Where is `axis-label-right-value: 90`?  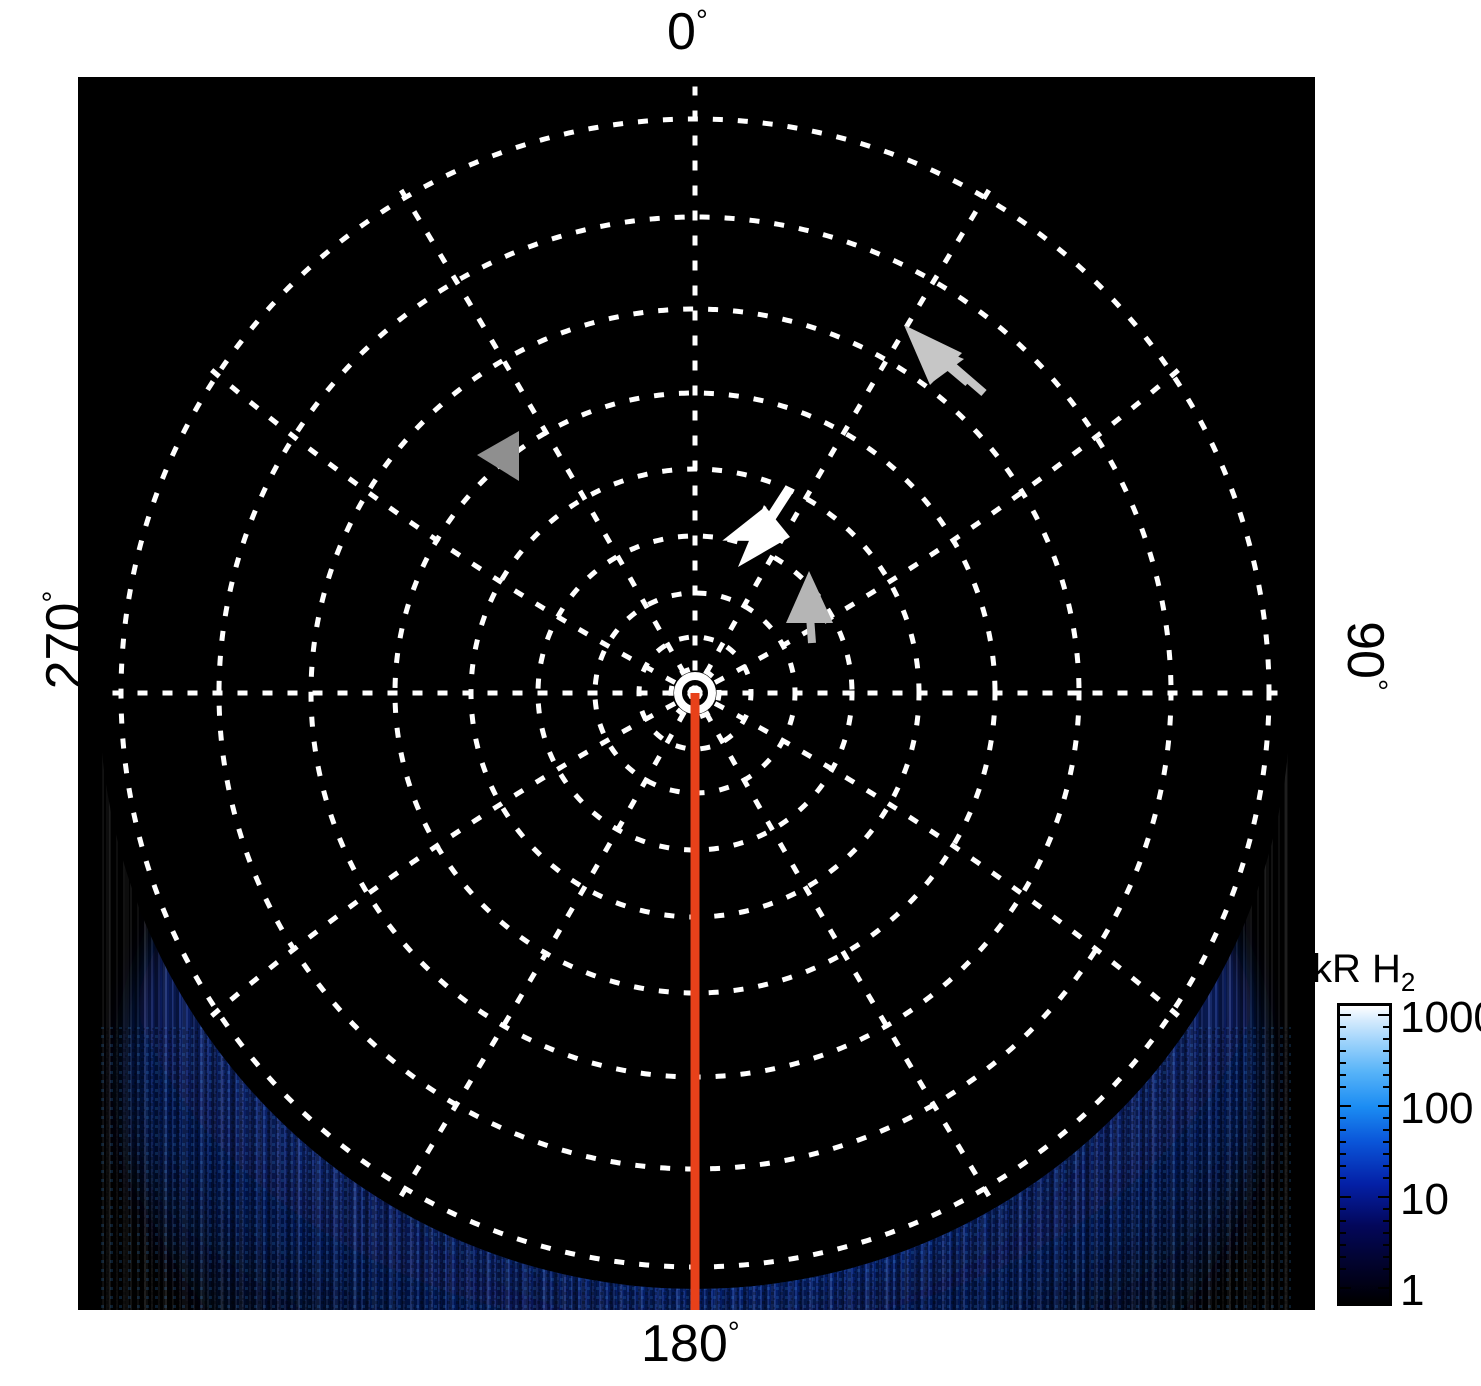 axis-label-right-value: 90 is located at coordinates (1365, 650).